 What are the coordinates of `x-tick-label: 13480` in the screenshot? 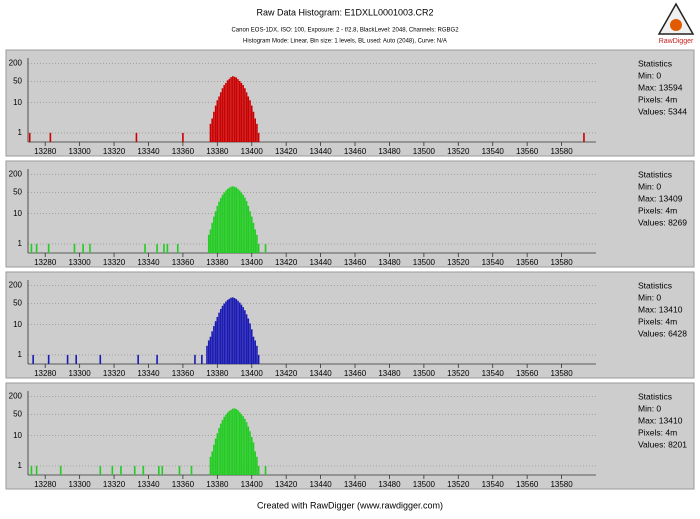 It's located at (389, 262).